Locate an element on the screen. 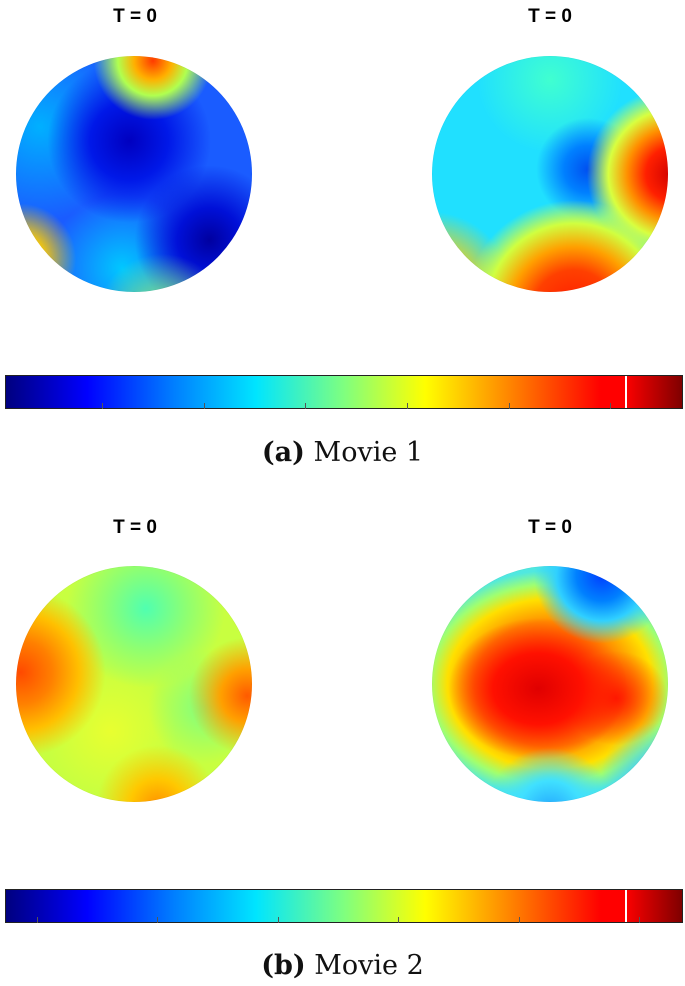 The width and height of the screenshot is (685, 986). caption-a-label: (a) is located at coordinates (283, 452).